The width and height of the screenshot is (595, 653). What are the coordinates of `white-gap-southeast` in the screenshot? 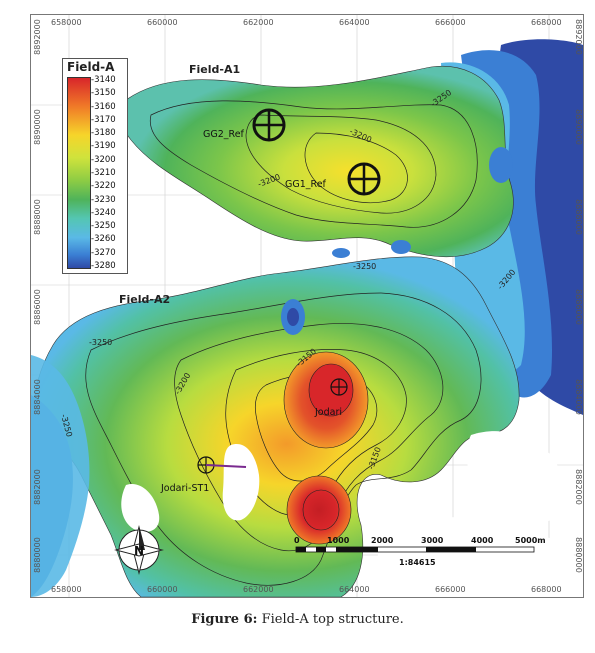 It's located at (515, 478).